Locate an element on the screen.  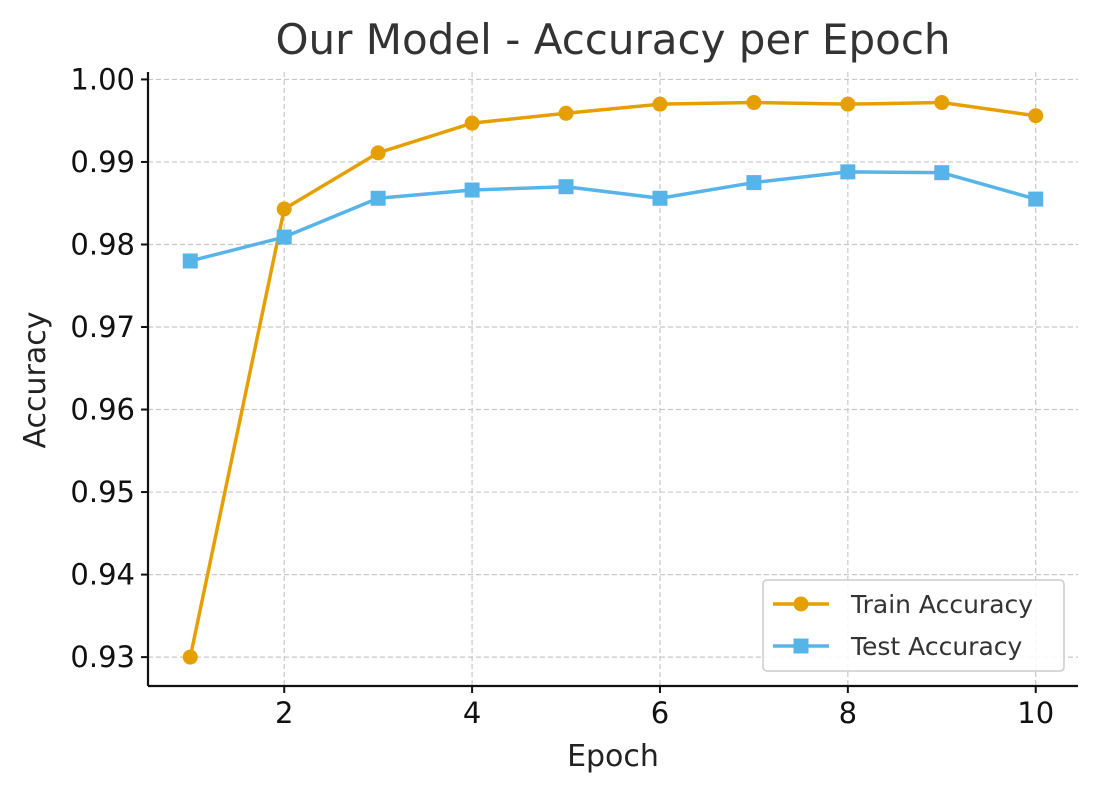
y-tick-label: 0.98 is located at coordinates (102, 244).